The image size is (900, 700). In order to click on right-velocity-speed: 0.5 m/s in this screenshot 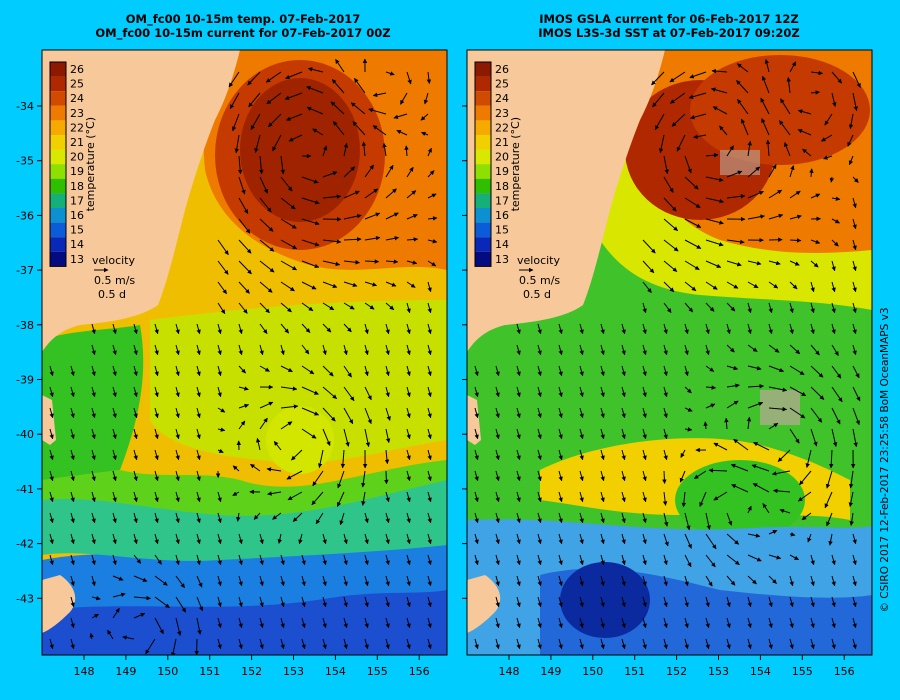, I will do `click(539, 280)`.